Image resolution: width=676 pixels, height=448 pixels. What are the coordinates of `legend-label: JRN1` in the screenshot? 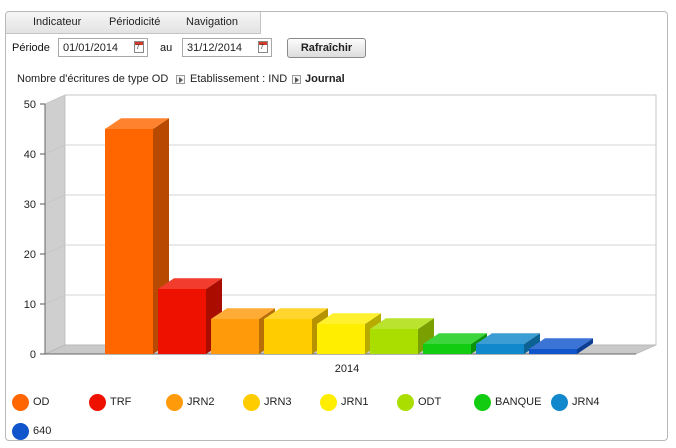 It's located at (355, 402).